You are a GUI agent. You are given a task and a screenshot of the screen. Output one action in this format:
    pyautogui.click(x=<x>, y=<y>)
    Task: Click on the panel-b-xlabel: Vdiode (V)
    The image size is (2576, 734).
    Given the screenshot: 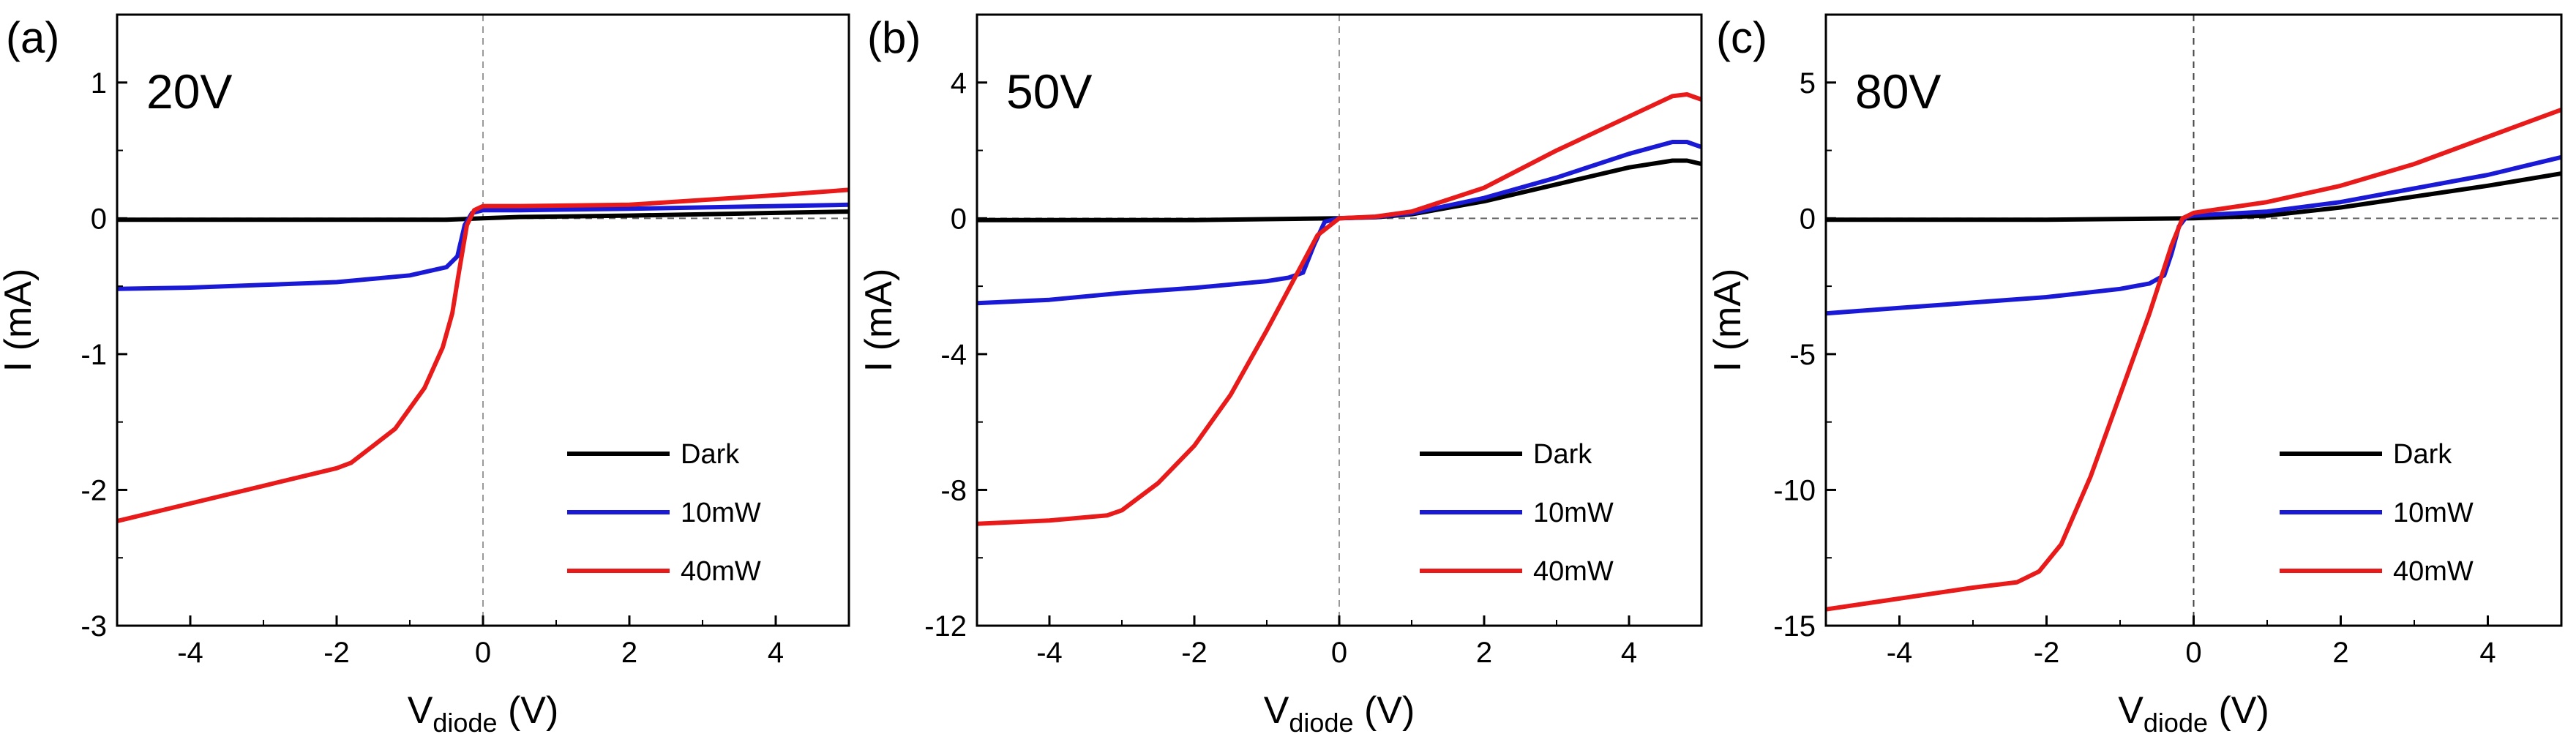 What is the action you would take?
    pyautogui.click(x=1339, y=711)
    